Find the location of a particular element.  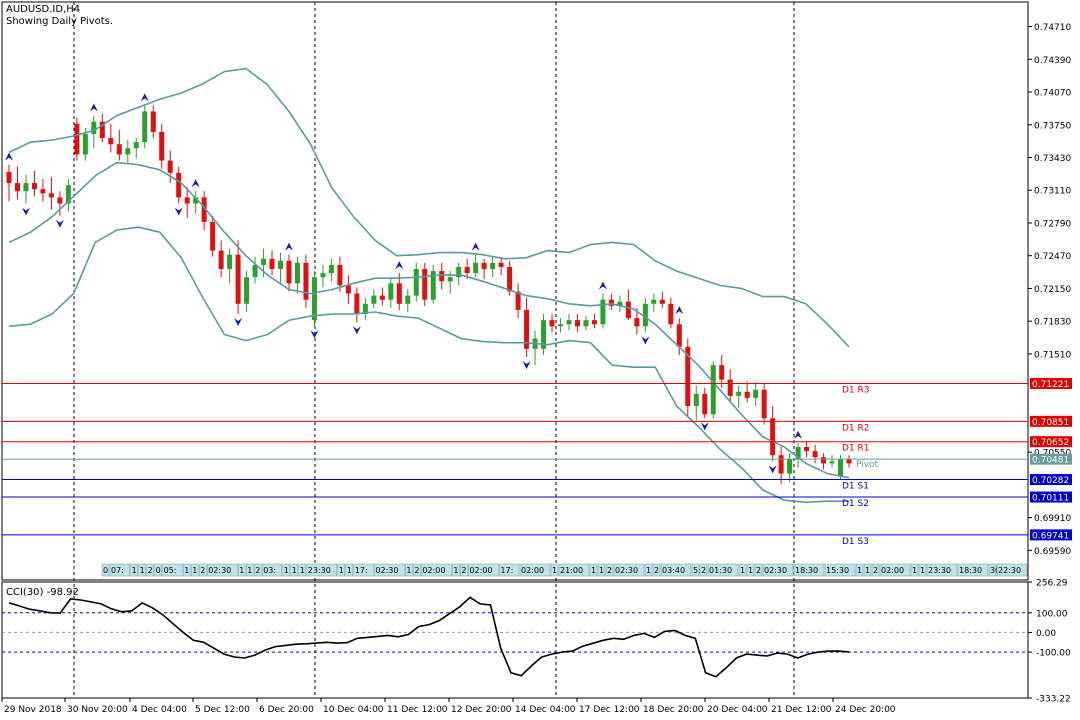

price-tick-label: 0.72150 is located at coordinates (1052, 290).